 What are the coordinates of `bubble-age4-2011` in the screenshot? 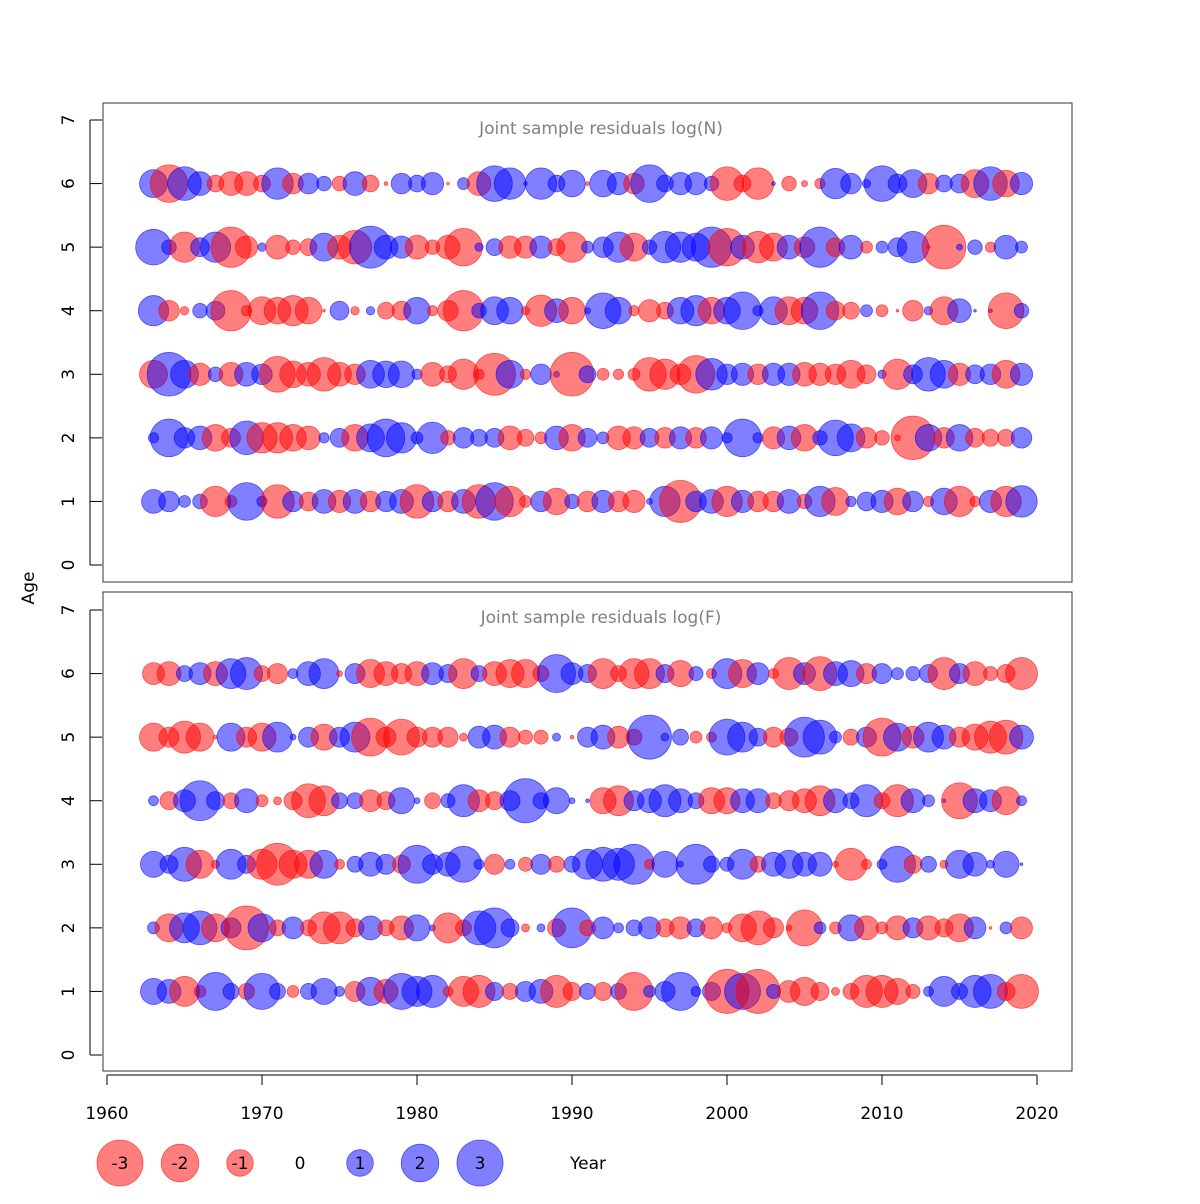 It's located at (897, 310).